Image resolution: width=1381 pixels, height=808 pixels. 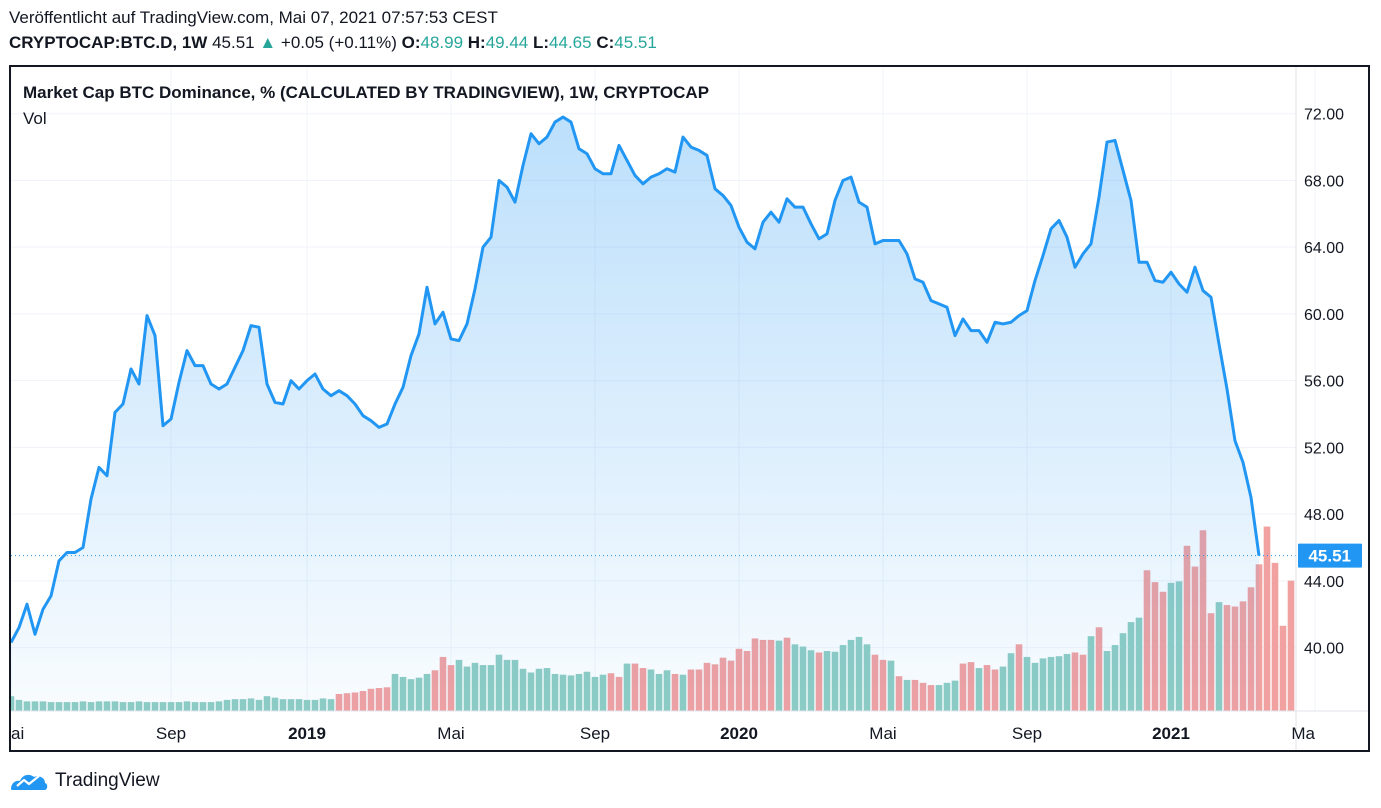 I want to click on change-value: +0.05 (+0.11%), so click(x=338, y=42).